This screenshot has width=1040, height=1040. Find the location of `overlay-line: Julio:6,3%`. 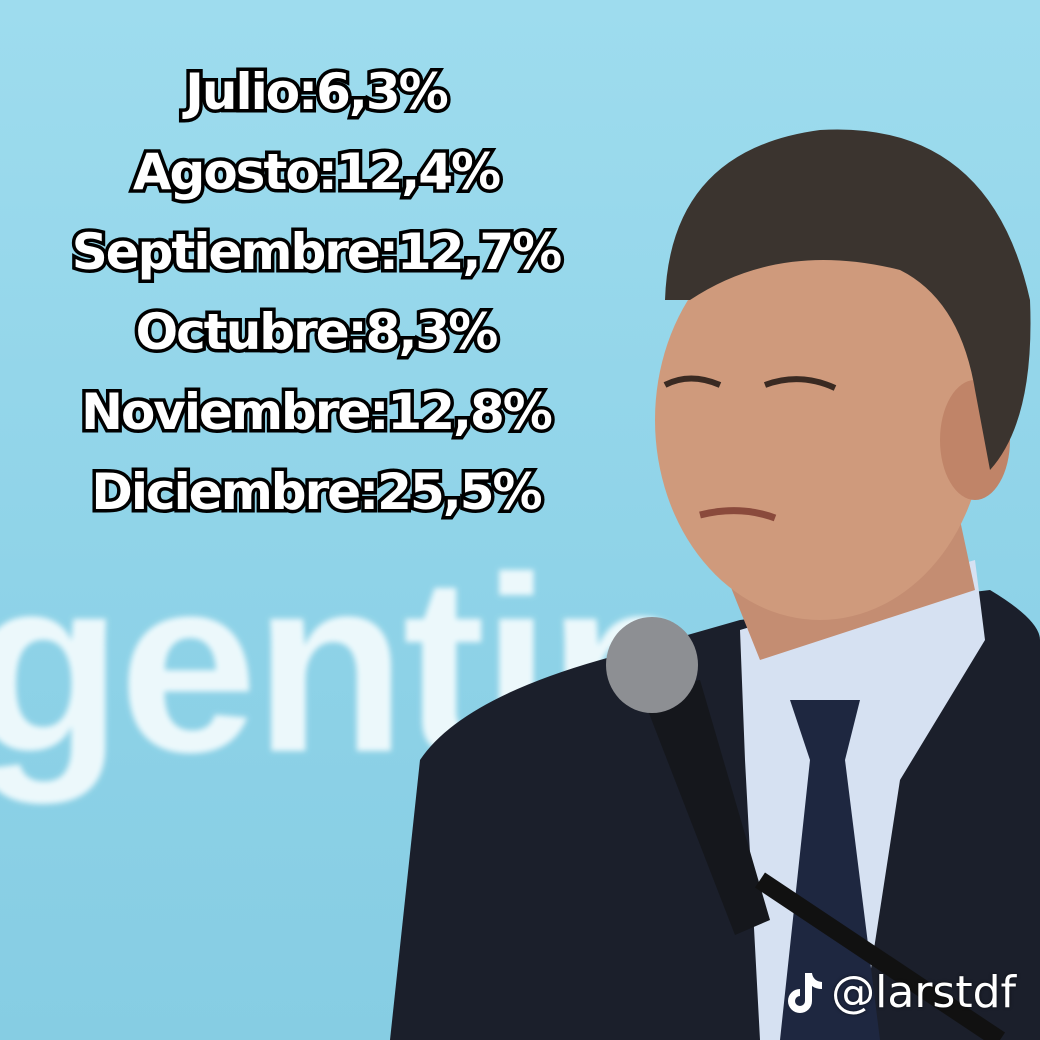

overlay-line: Julio:6,3% is located at coordinates (317, 92).